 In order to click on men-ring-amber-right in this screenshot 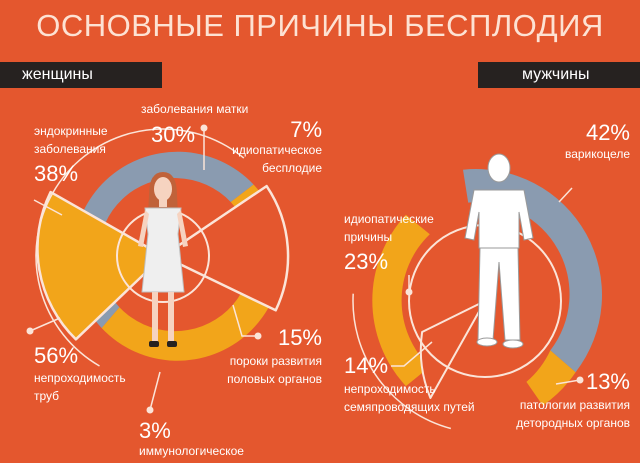, I will do `click(551, 378)`.